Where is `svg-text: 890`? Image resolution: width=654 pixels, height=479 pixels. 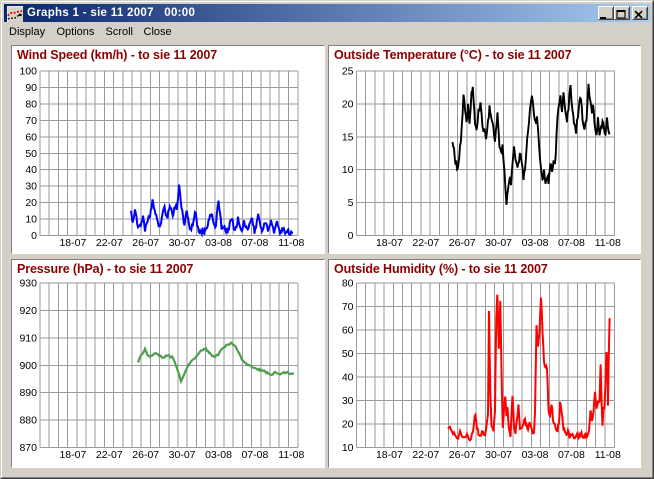 svg-text: 890 is located at coordinates (28, 393).